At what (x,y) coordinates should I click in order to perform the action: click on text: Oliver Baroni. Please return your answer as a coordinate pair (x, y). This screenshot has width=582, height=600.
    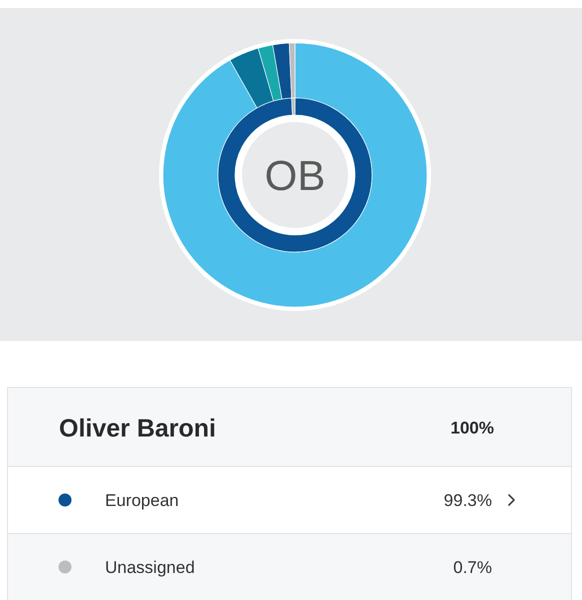
    Looking at the image, I should click on (137, 428).